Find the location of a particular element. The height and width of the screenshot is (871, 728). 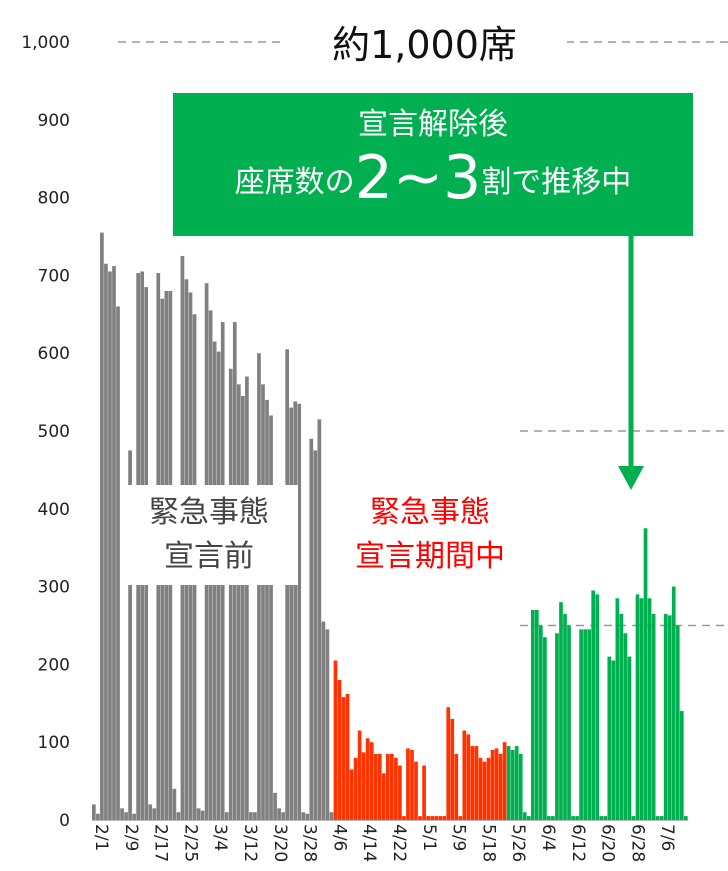

x-tick-label: 5/9 is located at coordinates (459, 837).